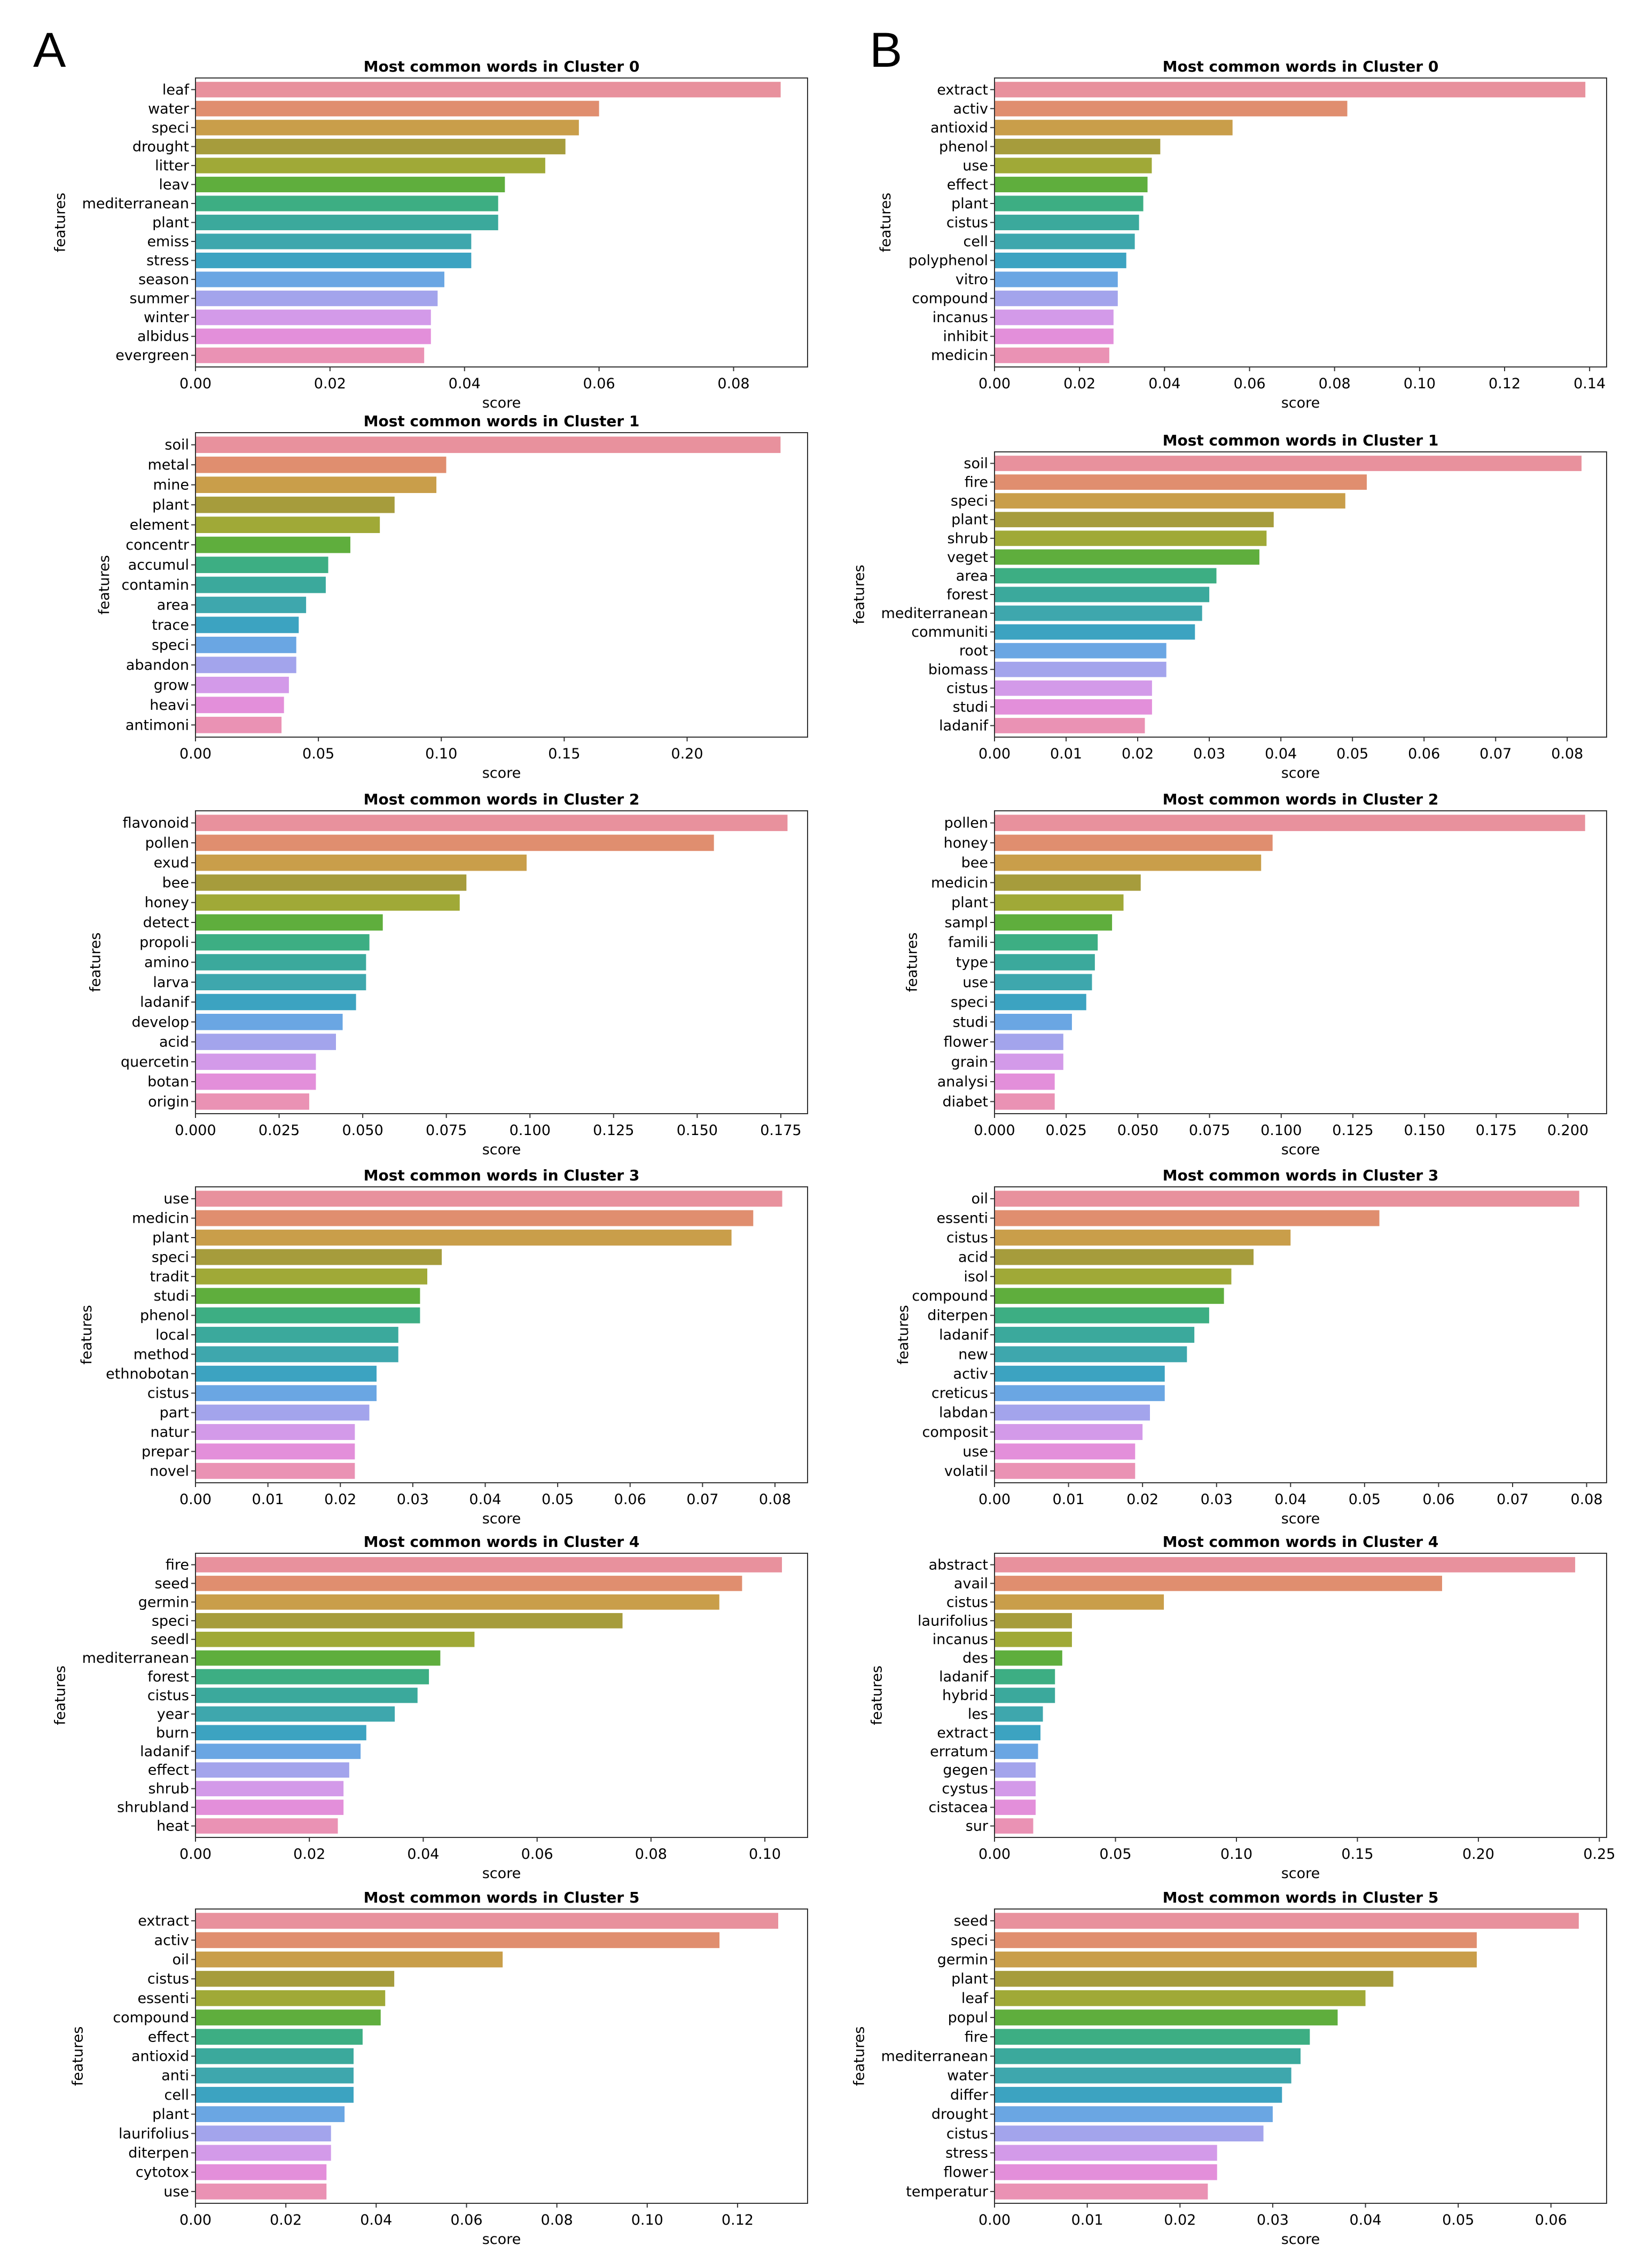 The height and width of the screenshot is (2261, 1652). What do you see at coordinates (1335, 383) in the screenshot?
I see `x-tick-label: 0.08` at bounding box center [1335, 383].